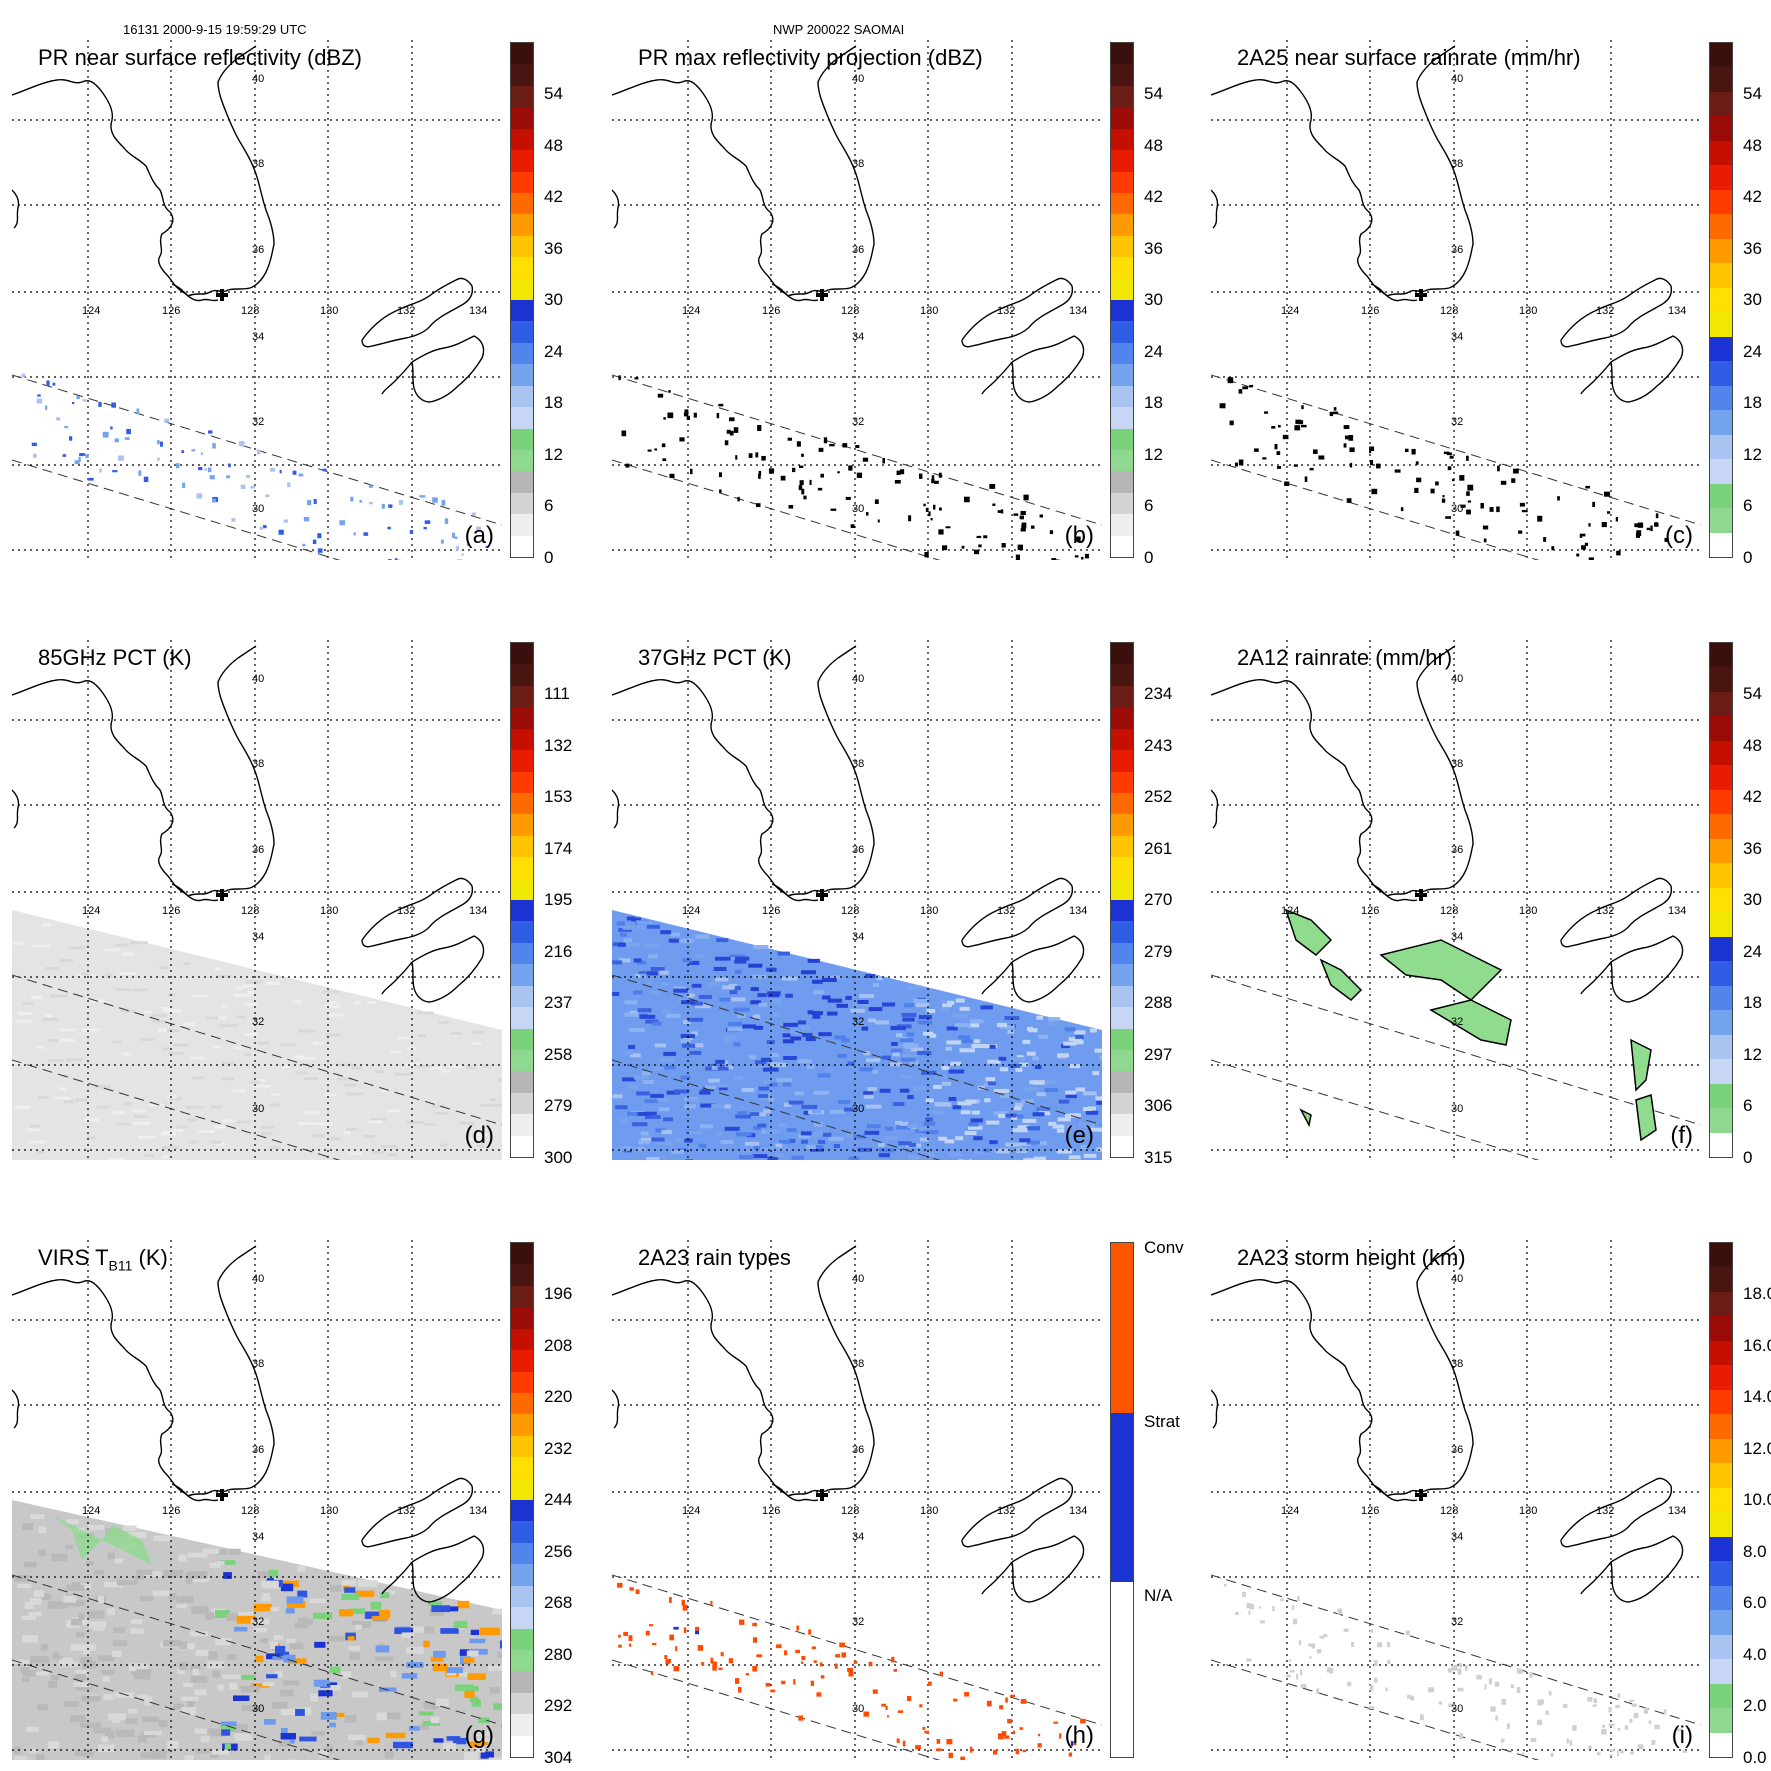 The image size is (1771, 1771). Describe the element at coordinates (222, 1495) in the screenshot. I see `storm-center-marker` at that location.